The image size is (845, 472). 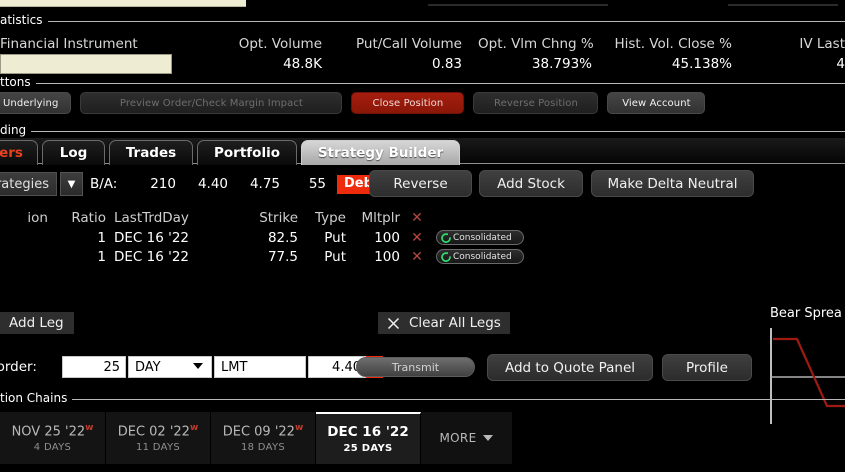 What do you see at coordinates (561, 64) in the screenshot?
I see `stat-value-opt-vlm-chng: 38.793%` at bounding box center [561, 64].